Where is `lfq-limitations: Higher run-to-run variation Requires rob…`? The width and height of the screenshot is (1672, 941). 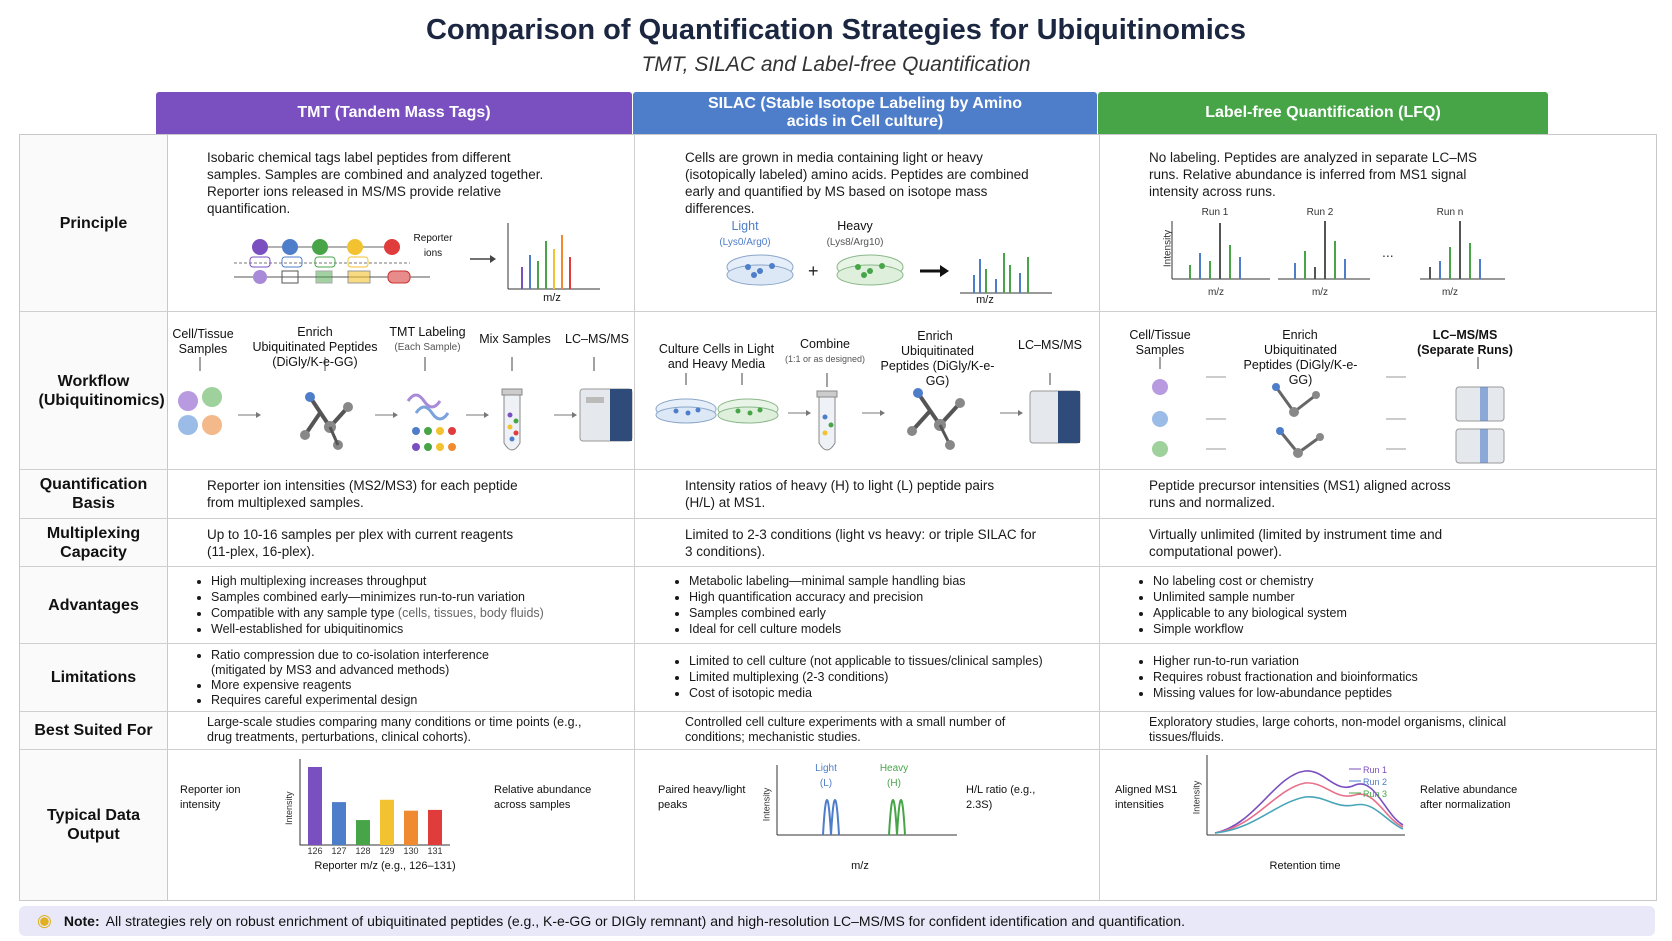 lfq-limitations: Higher run-to-run variation Requires rob… is located at coordinates (1339, 677).